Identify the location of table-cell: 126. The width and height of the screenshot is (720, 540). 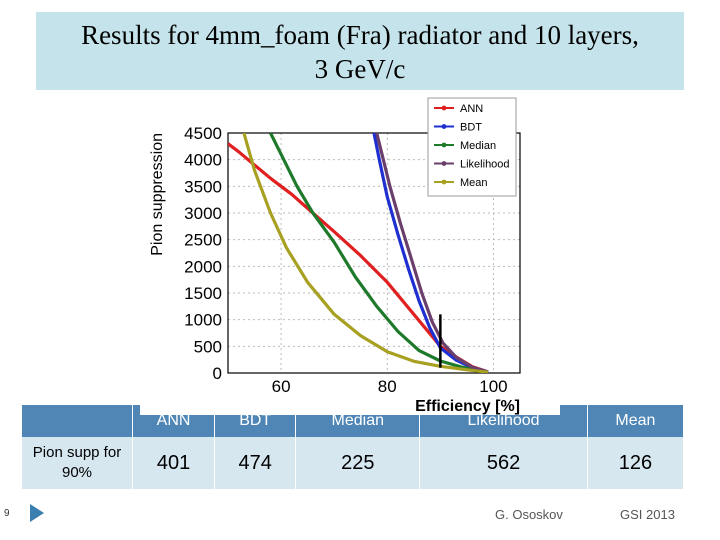
(636, 463).